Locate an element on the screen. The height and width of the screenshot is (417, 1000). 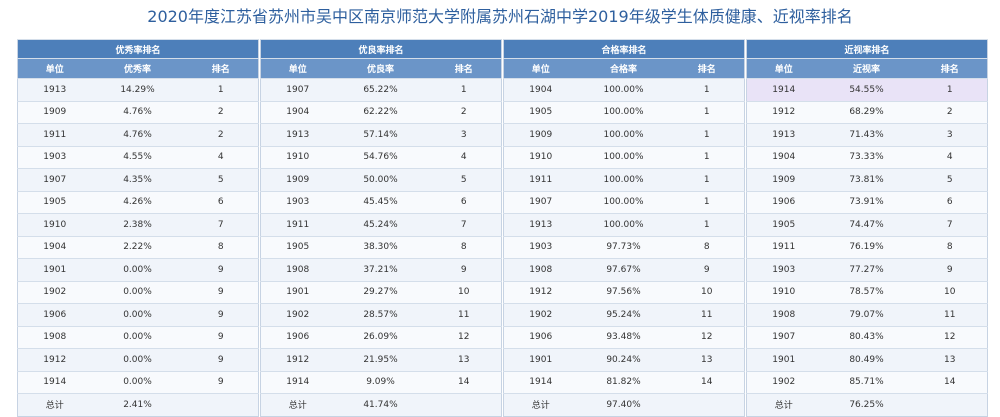
rank-cell: 8 is located at coordinates (464, 247).